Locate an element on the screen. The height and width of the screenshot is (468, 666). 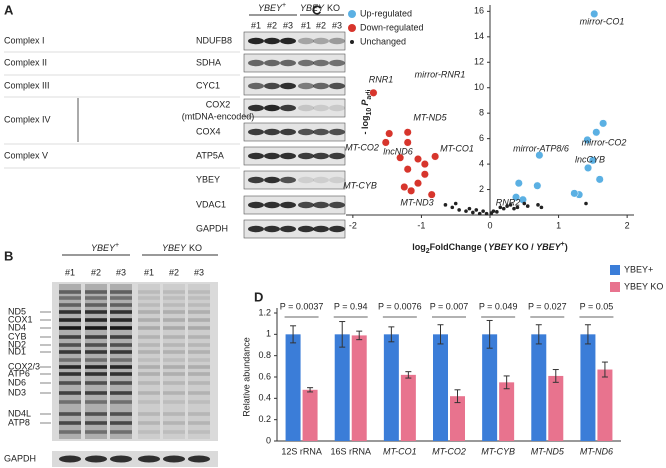
x-tick-label: 0 is located at coordinates (489, 225).